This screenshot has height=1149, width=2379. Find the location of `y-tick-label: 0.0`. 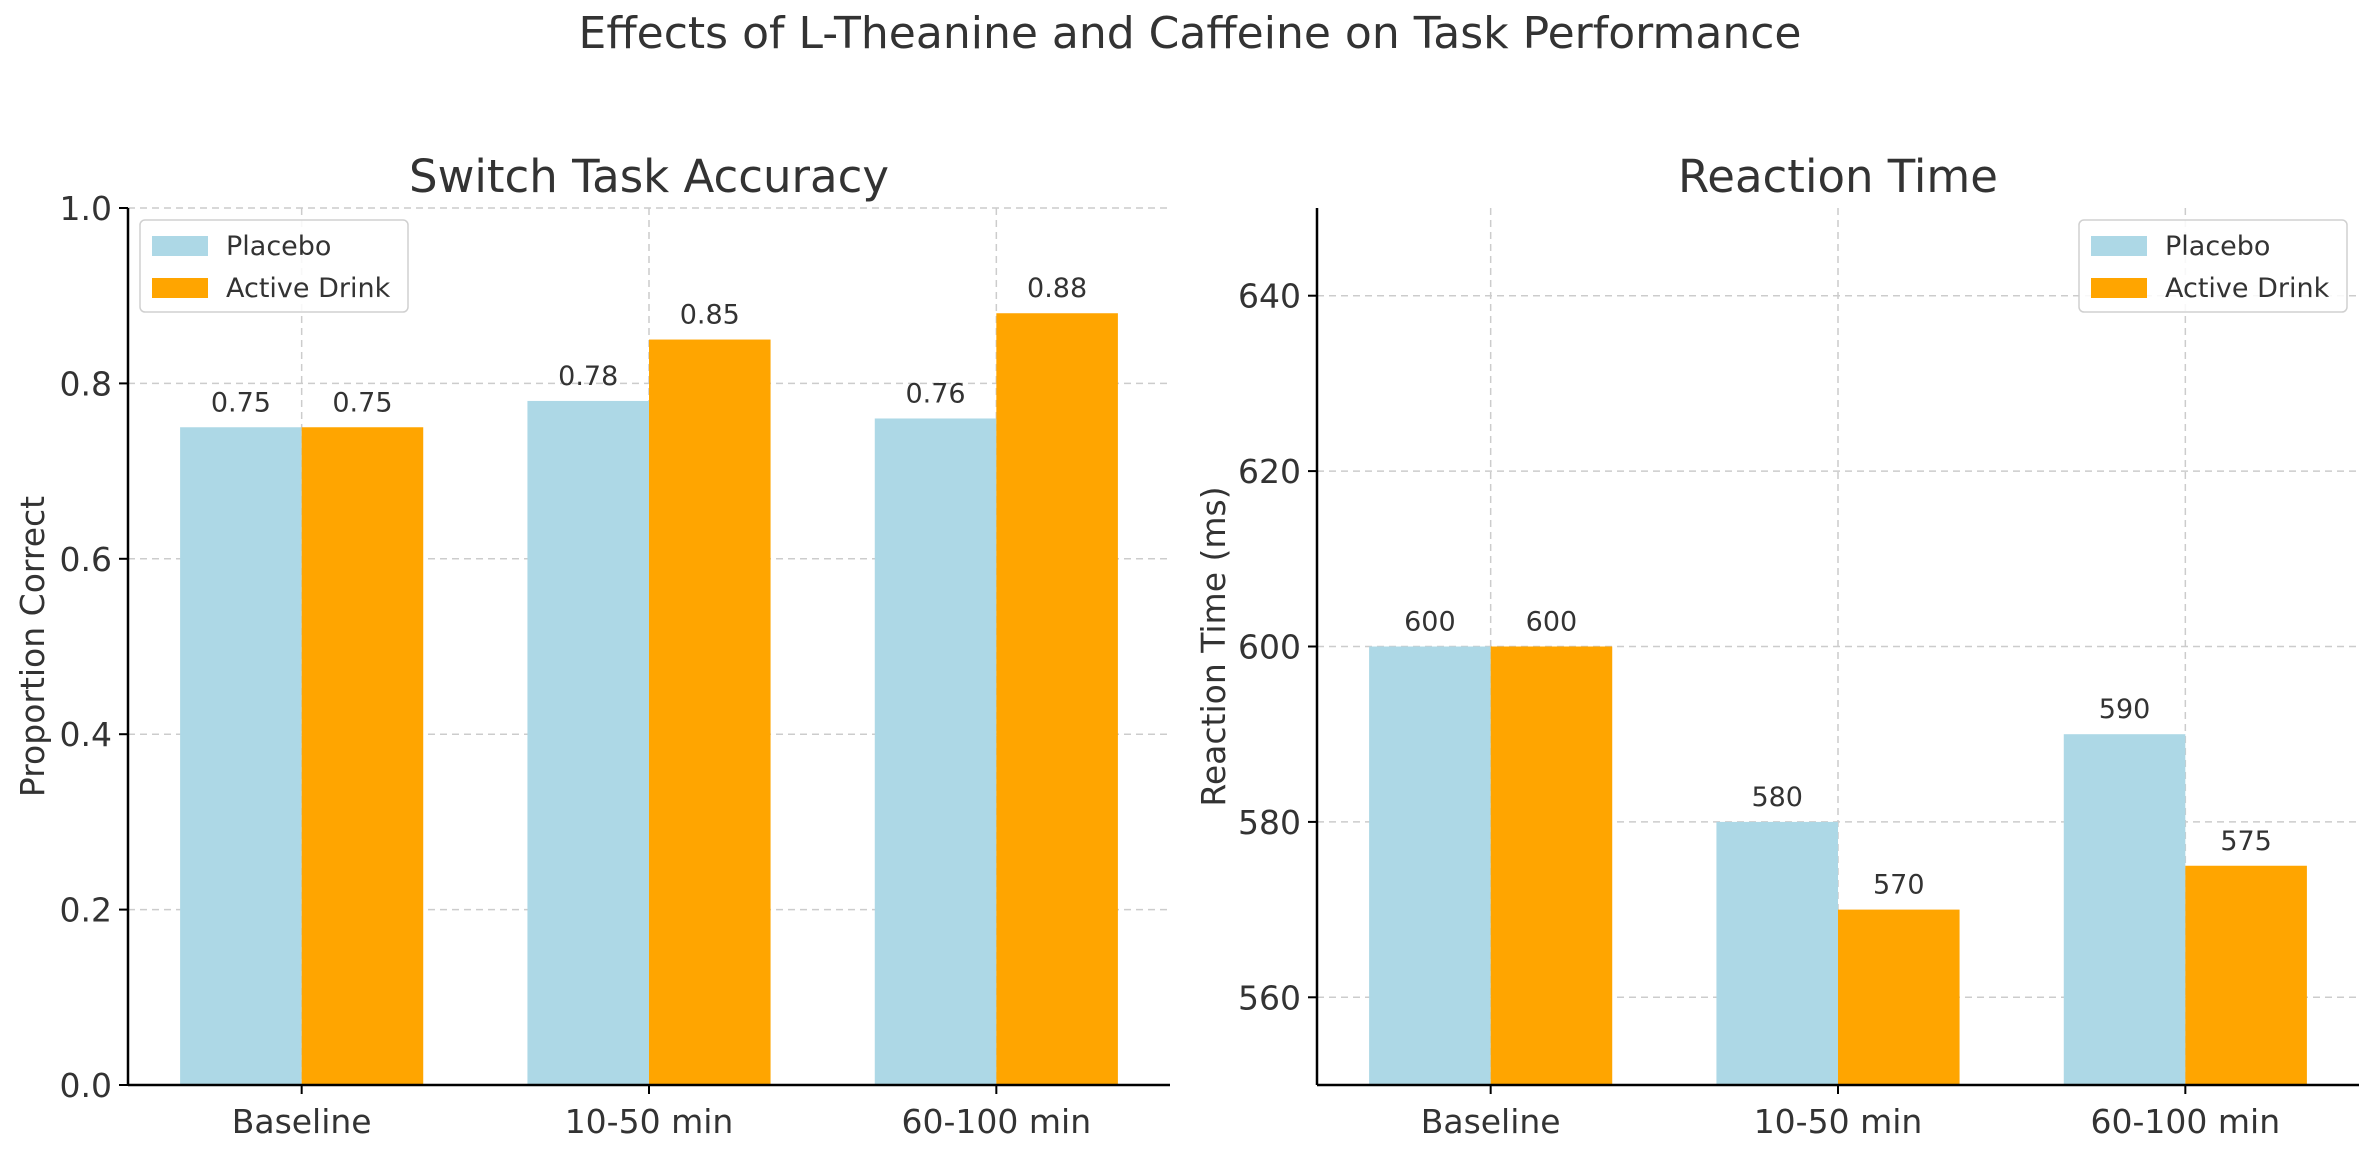

y-tick-label: 0.0 is located at coordinates (86, 1085).